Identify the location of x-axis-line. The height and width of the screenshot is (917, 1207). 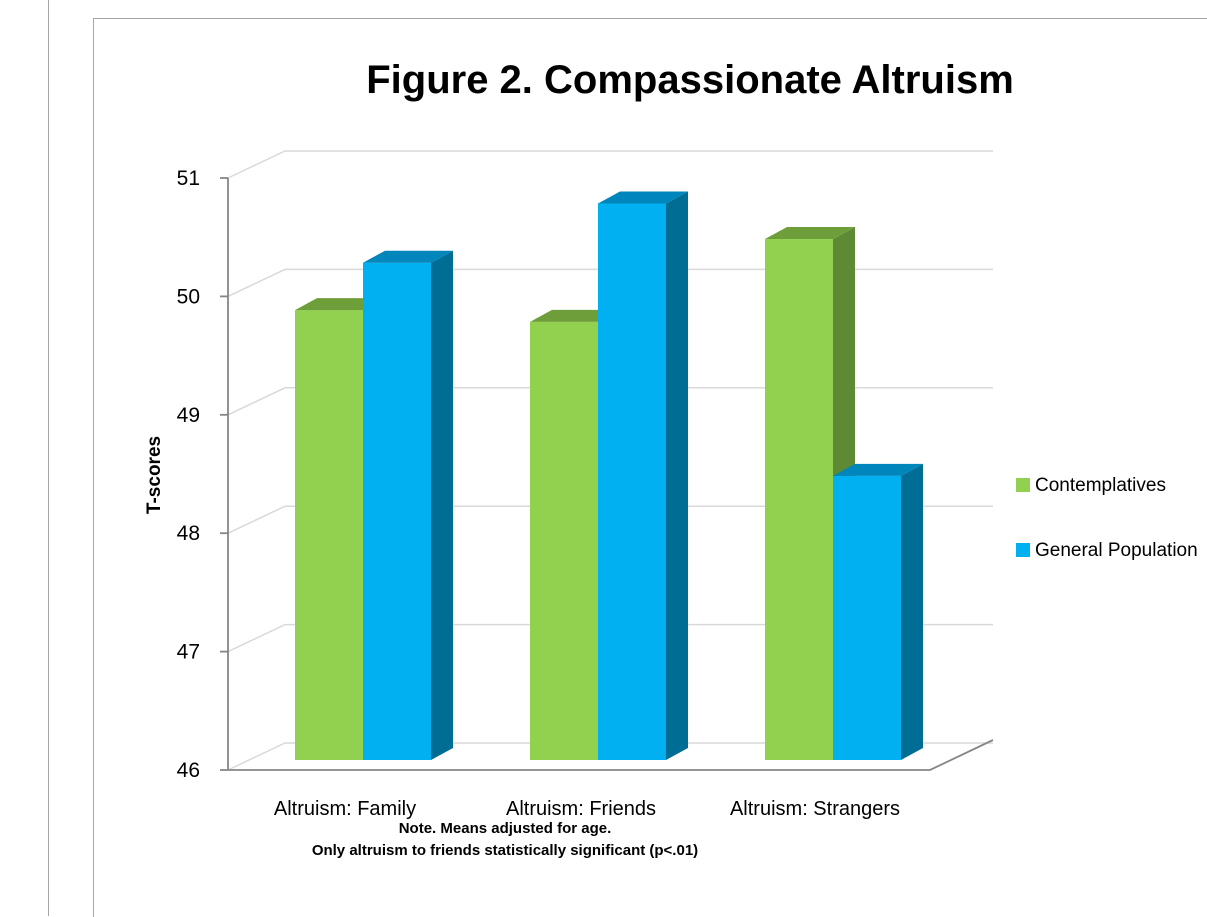
(611, 755).